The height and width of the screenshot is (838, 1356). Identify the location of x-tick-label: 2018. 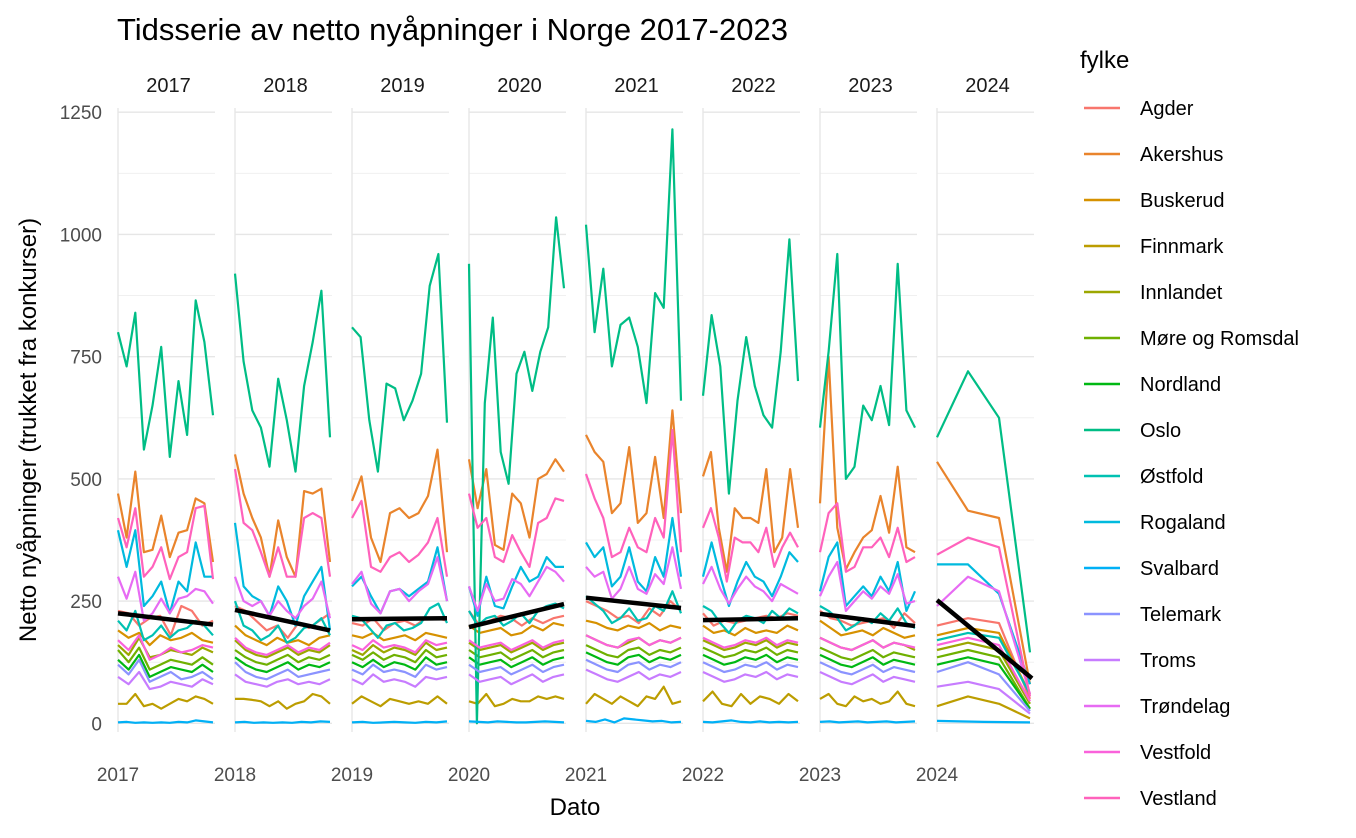
(235, 775).